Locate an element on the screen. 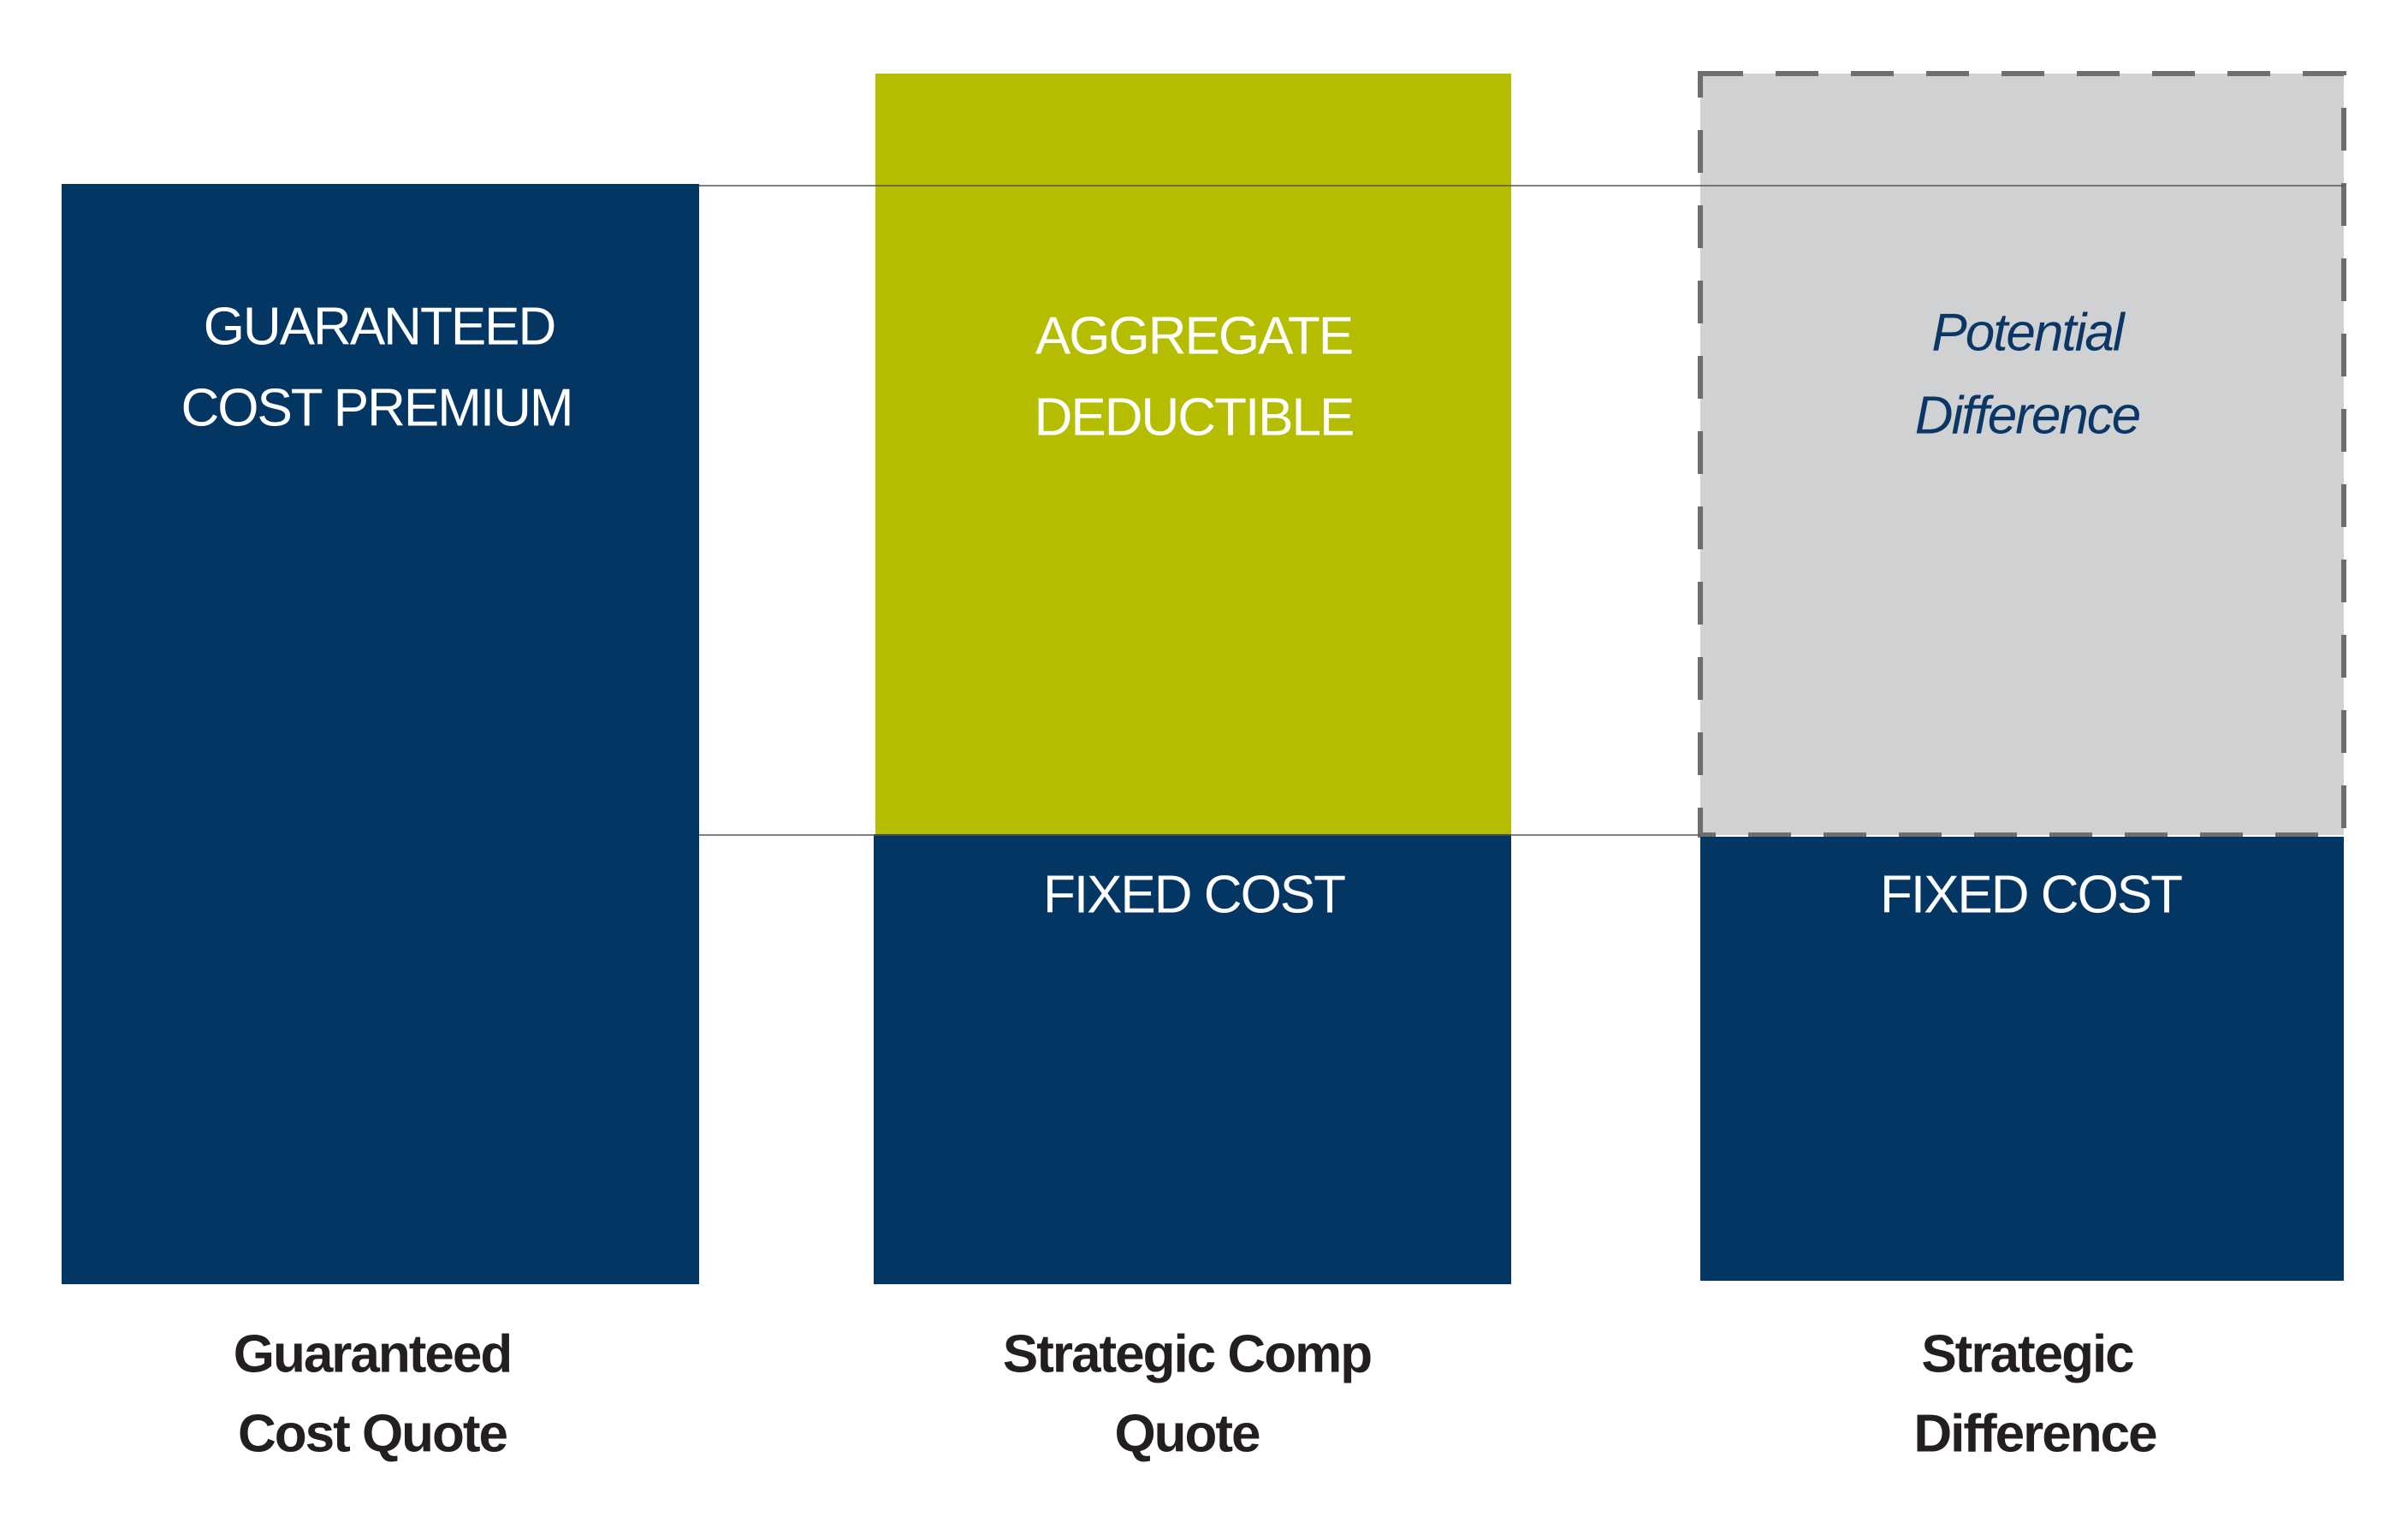 The height and width of the screenshot is (1540, 2396). column-label: Difference is located at coordinates (2034, 1433).